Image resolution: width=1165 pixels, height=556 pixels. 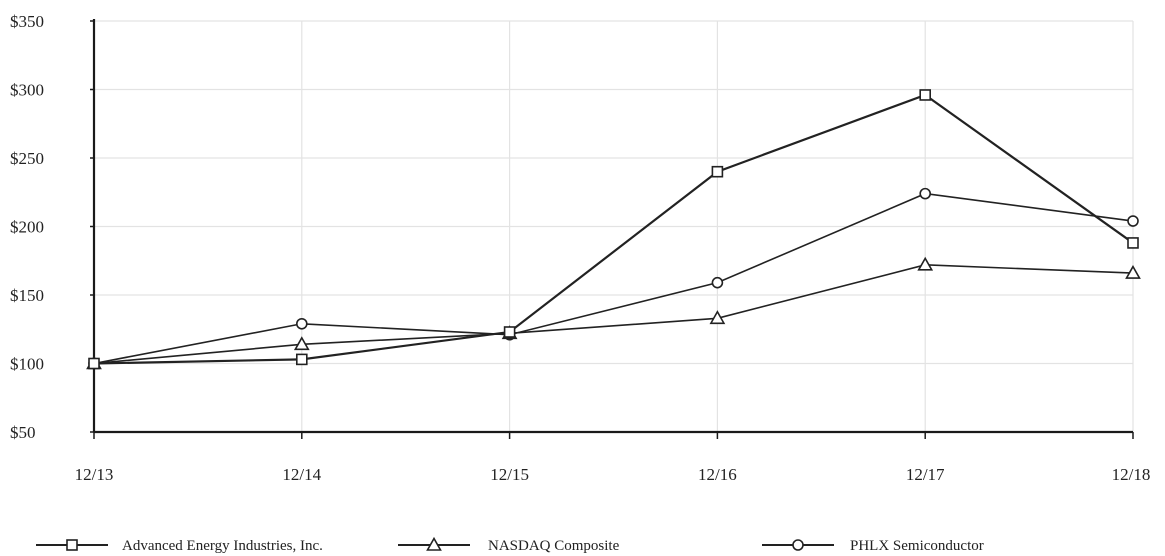 I want to click on legend-label: Advanced Energy Industries, Inc., so click(x=222, y=546).